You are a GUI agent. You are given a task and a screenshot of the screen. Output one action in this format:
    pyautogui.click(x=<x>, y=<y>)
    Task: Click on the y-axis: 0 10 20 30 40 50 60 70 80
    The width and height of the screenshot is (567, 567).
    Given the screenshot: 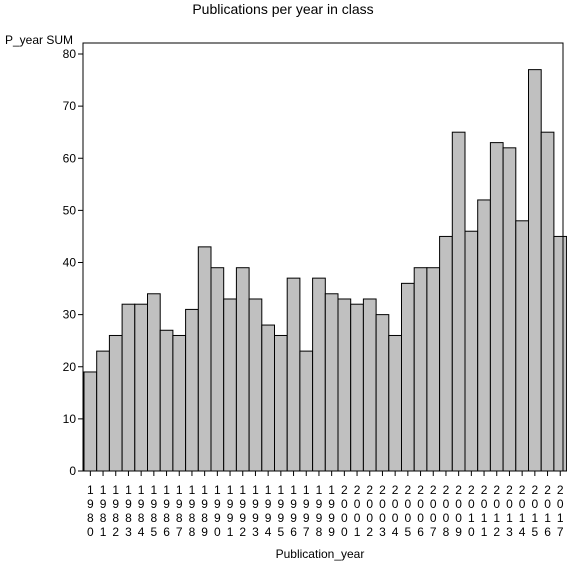 What is the action you would take?
    pyautogui.click(x=73, y=262)
    